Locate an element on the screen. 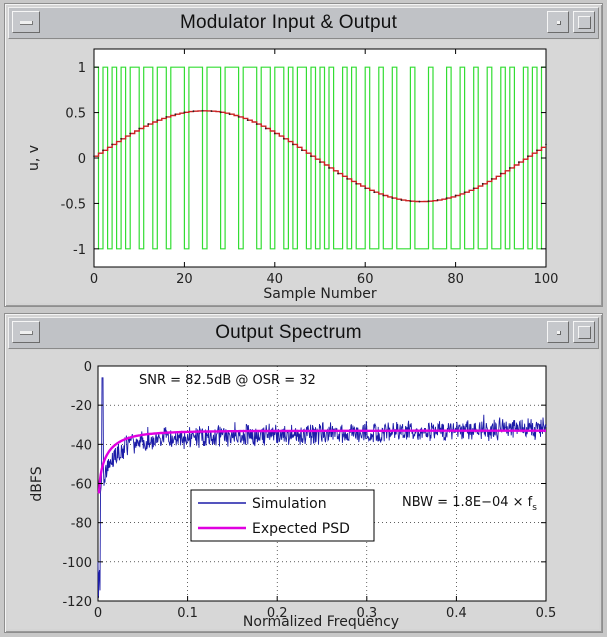 The image size is (607, 637). series-u-input is located at coordinates (320, 156).